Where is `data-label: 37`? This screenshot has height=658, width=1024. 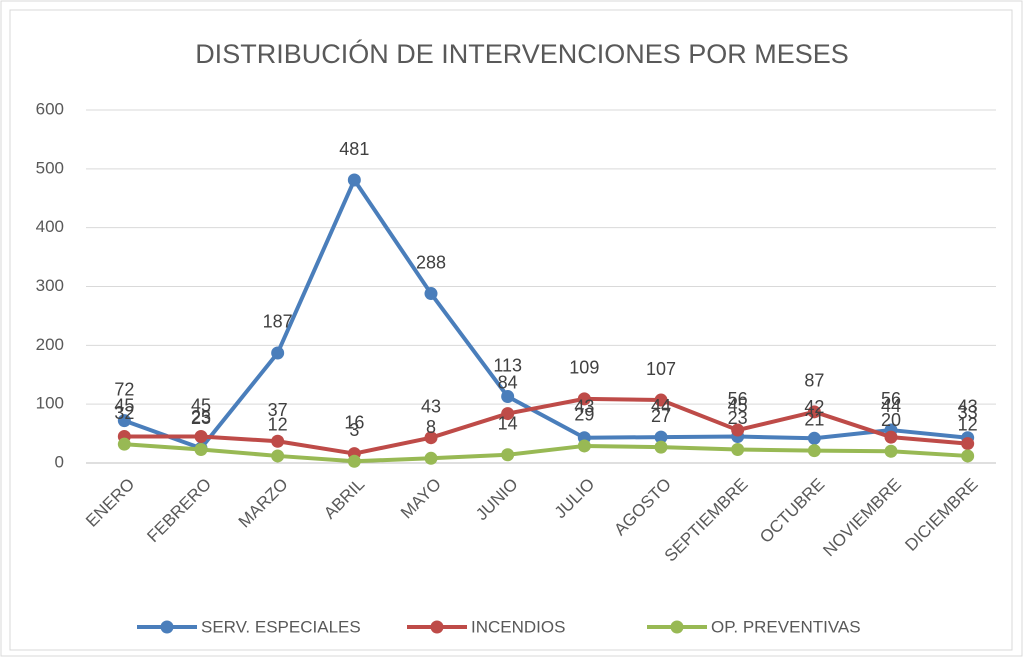
data-label: 37 is located at coordinates (278, 410).